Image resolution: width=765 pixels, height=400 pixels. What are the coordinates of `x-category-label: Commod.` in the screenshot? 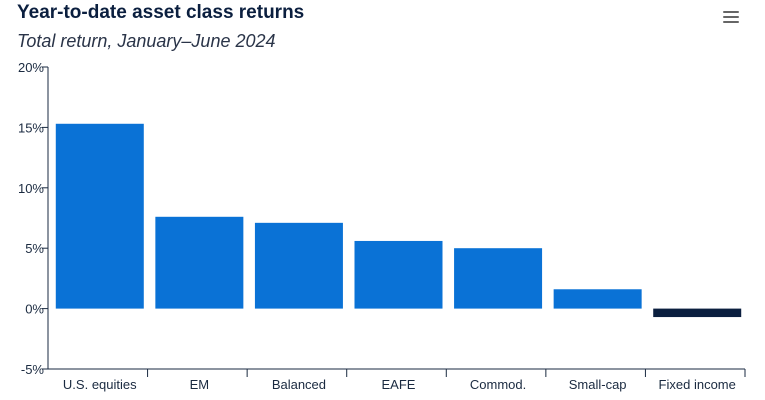 It's located at (498, 384).